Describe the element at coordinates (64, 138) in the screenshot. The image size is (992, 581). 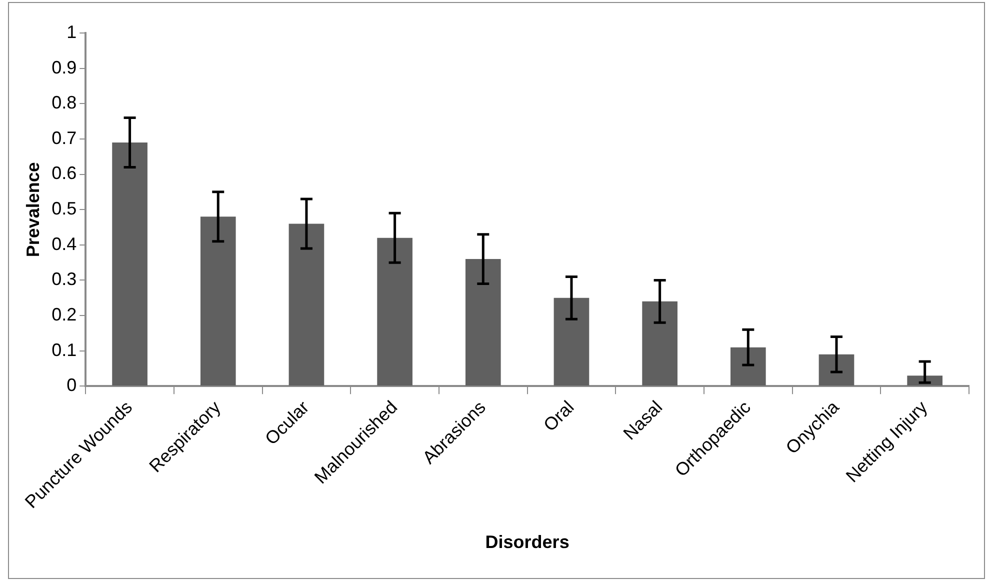
I see `y-tick-label: 0.7` at that location.